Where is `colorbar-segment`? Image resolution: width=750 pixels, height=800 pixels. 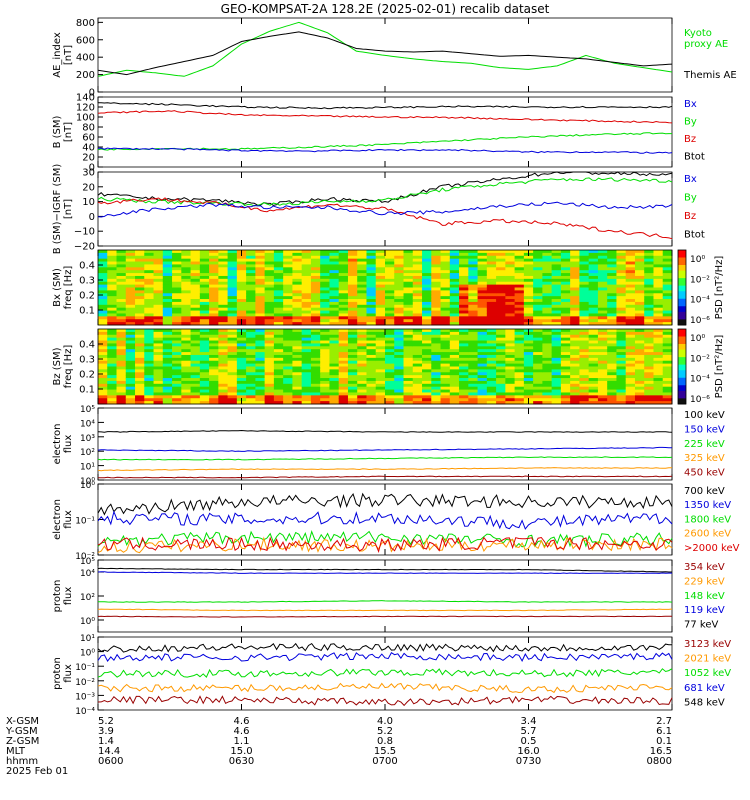 colorbar-segment is located at coordinates (682, 251).